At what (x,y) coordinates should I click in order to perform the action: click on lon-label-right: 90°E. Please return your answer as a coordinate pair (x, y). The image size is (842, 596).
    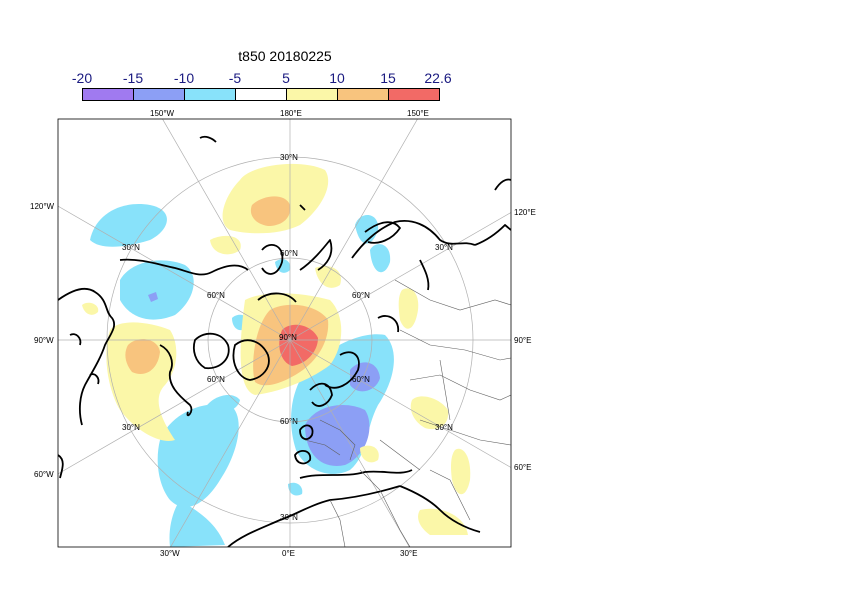
    Looking at the image, I should click on (522, 340).